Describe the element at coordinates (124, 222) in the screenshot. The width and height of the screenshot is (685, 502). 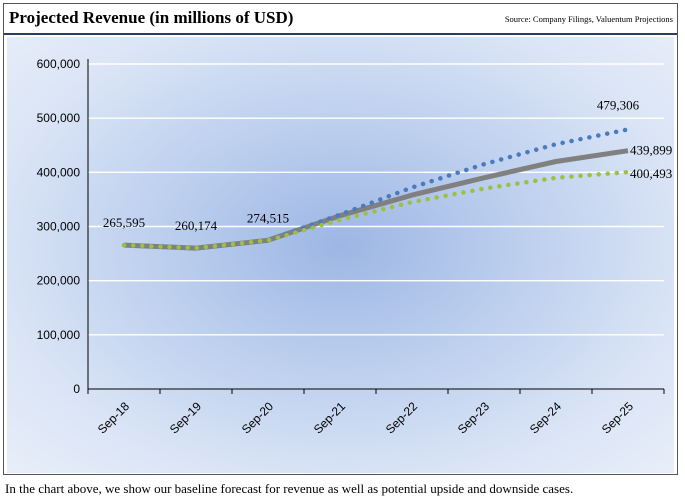
I see `data-label: 265,595` at that location.